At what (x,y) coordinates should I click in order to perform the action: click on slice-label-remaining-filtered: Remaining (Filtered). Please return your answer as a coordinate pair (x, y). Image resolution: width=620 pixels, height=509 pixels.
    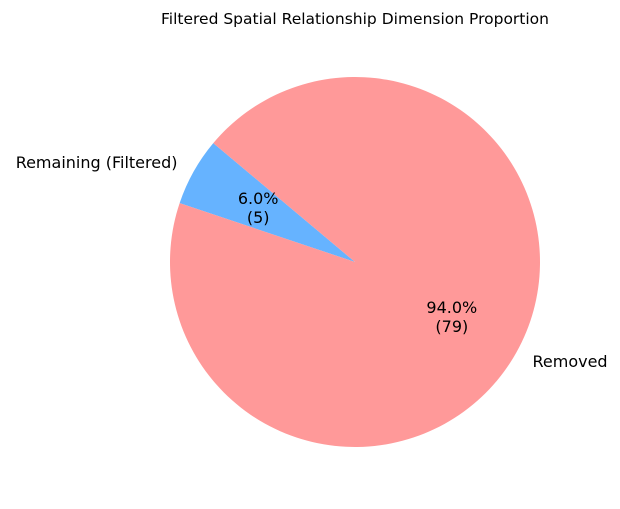
    Looking at the image, I should click on (97, 162).